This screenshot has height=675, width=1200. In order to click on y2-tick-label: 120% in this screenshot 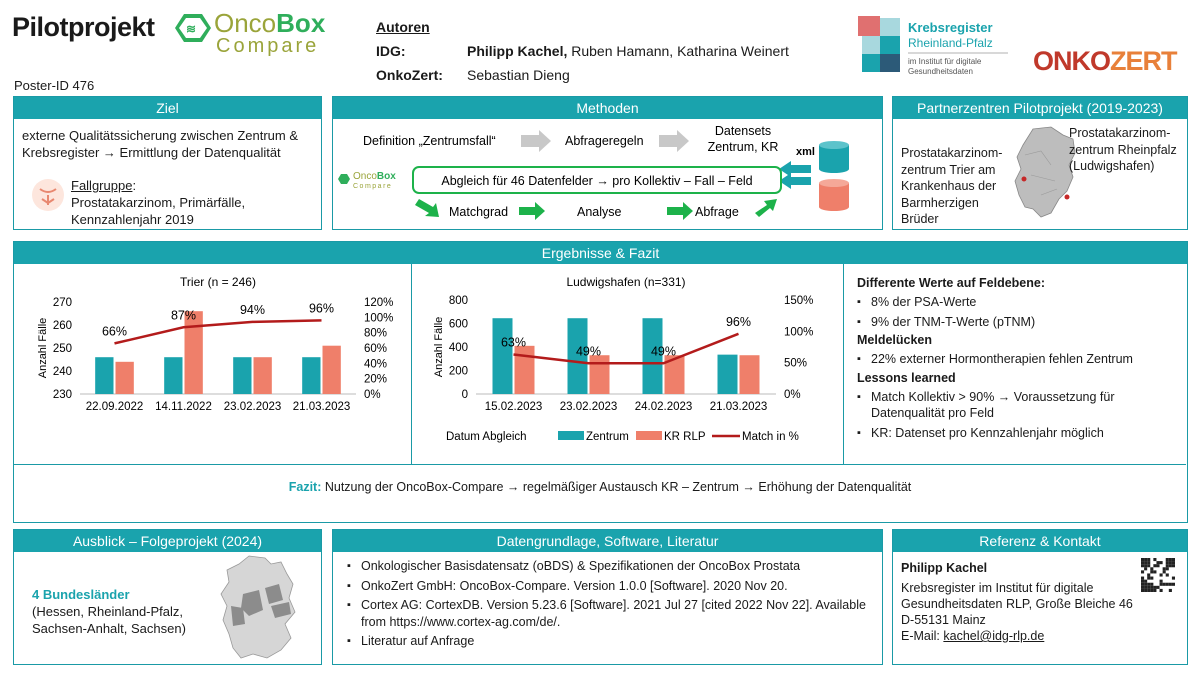, I will do `click(378, 303)`.